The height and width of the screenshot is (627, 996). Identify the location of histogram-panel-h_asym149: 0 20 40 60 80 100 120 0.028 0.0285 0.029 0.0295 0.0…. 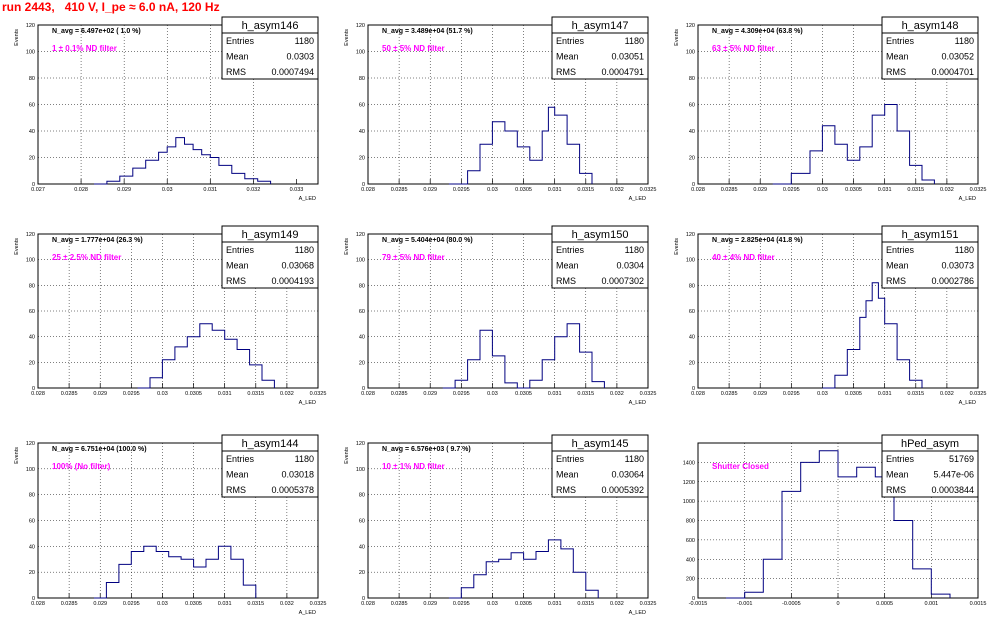
(170, 315).